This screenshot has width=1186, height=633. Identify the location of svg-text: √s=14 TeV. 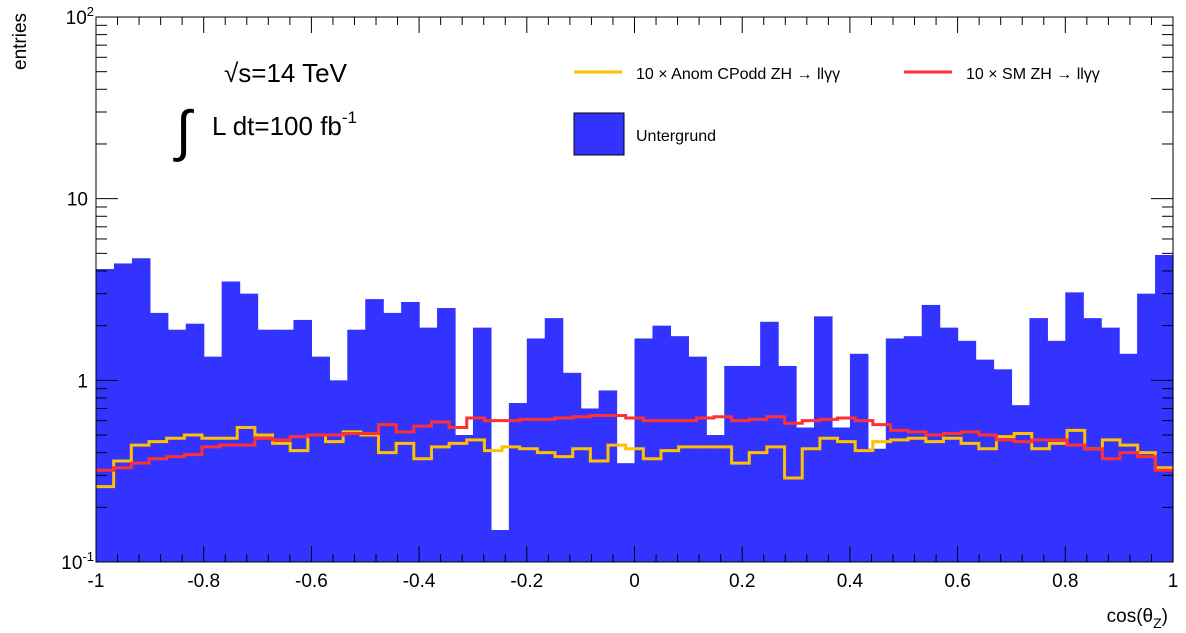
(286, 73).